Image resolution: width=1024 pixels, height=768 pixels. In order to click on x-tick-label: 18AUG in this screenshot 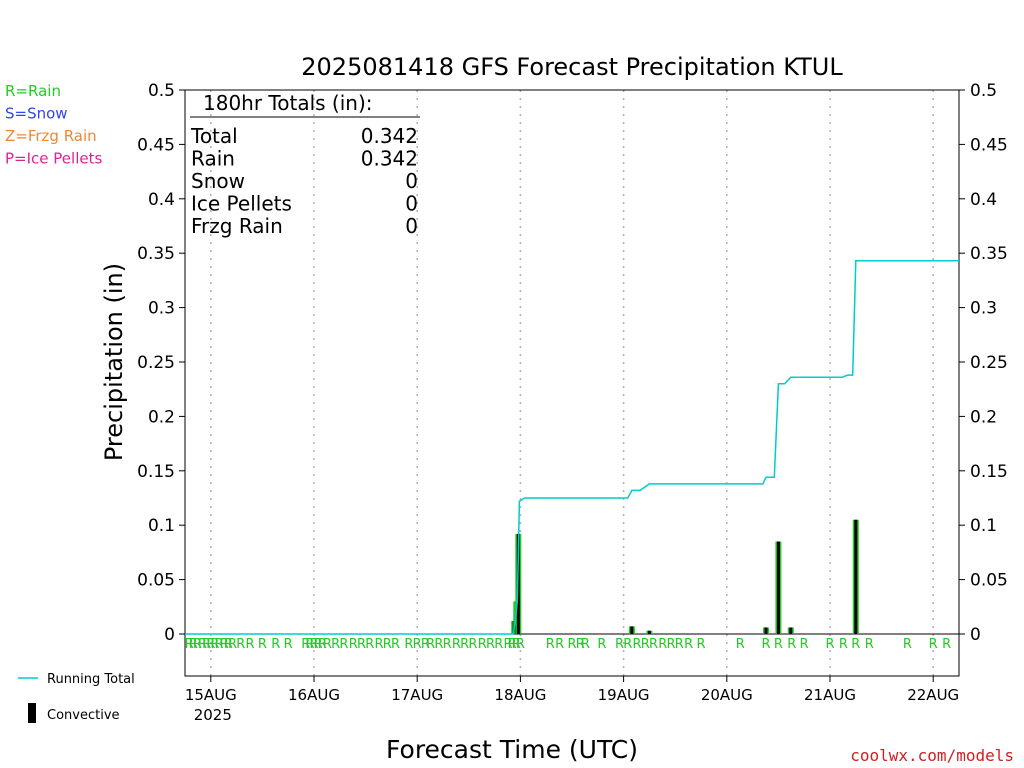, I will do `click(520, 695)`.